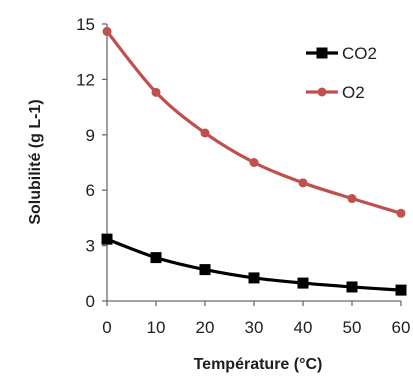 Image resolution: width=413 pixels, height=379 pixels. What do you see at coordinates (254, 264) in the screenshot?
I see `series-co2` at bounding box center [254, 264].